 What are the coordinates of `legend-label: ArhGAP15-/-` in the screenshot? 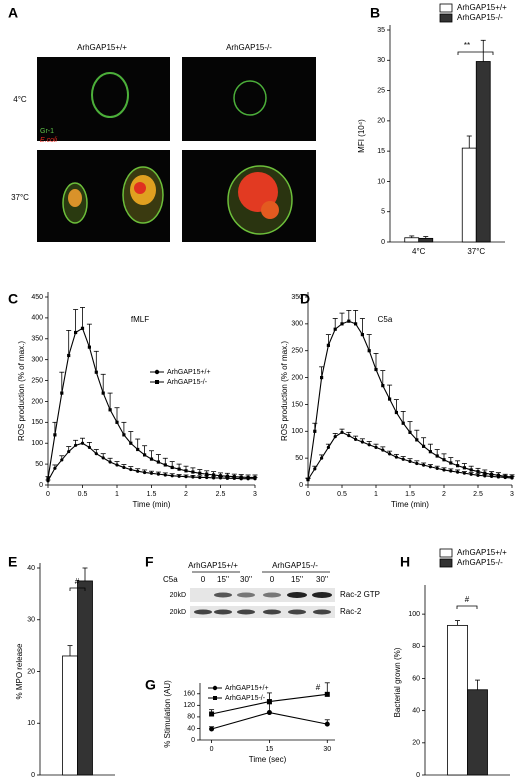 It's located at (187, 382).